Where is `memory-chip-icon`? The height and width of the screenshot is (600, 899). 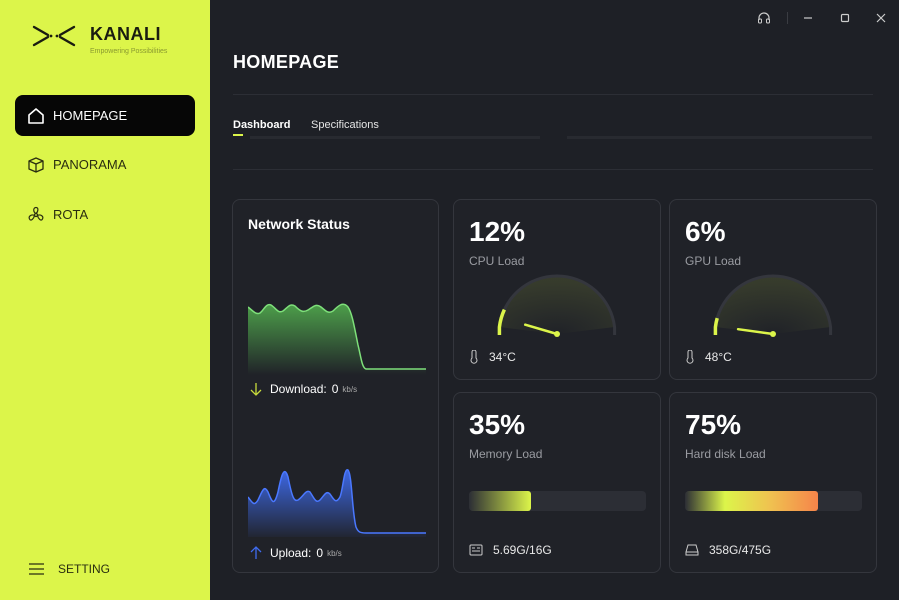
memory-chip-icon is located at coordinates (476, 550).